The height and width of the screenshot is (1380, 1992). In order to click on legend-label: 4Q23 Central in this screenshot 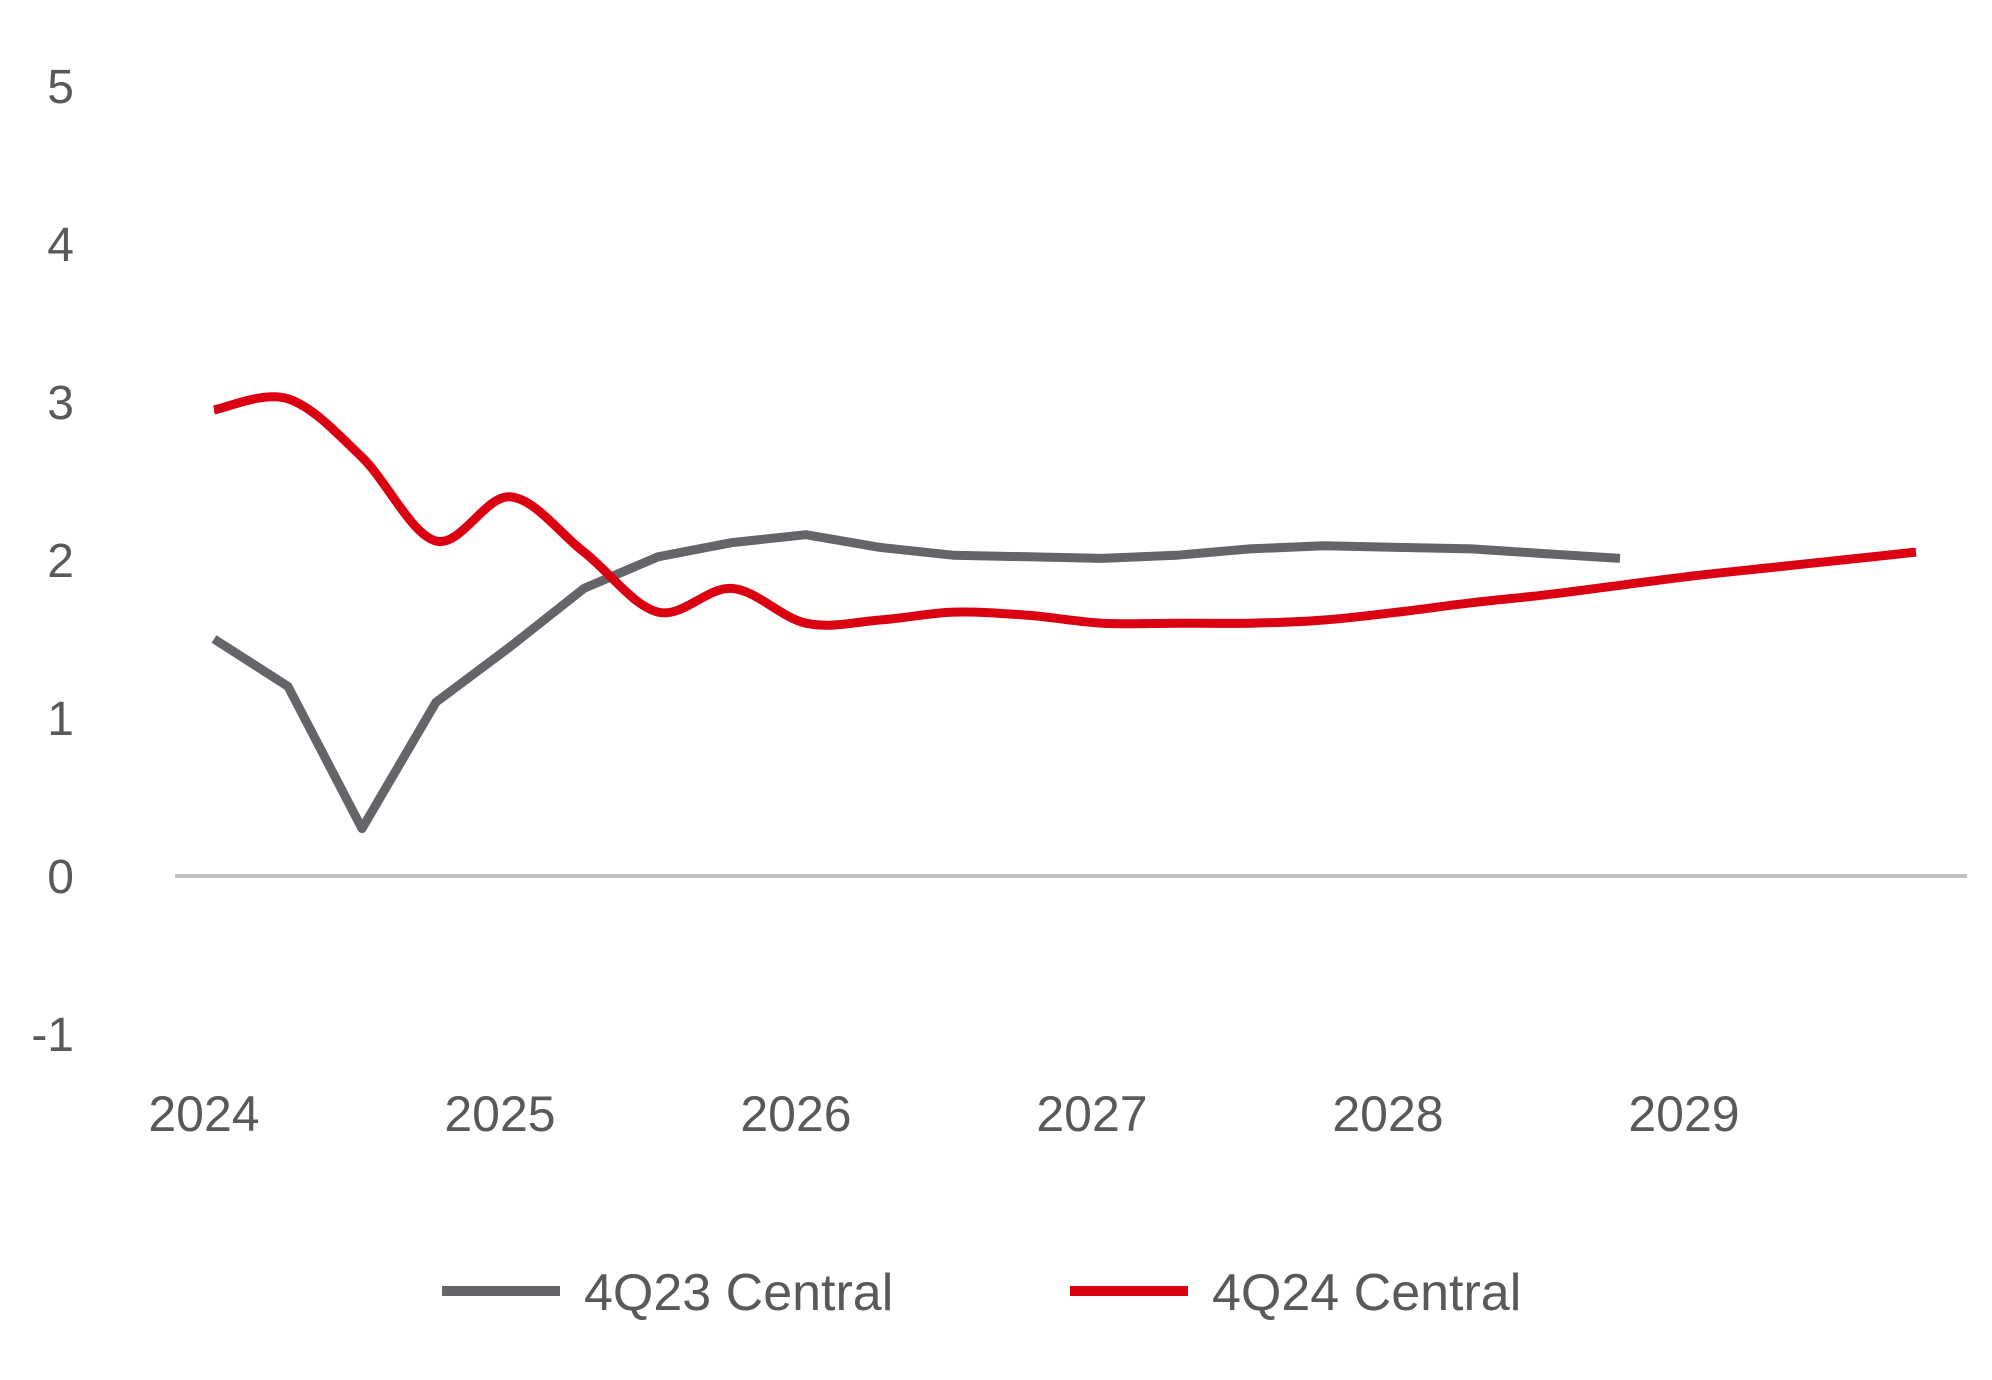, I will do `click(738, 1293)`.